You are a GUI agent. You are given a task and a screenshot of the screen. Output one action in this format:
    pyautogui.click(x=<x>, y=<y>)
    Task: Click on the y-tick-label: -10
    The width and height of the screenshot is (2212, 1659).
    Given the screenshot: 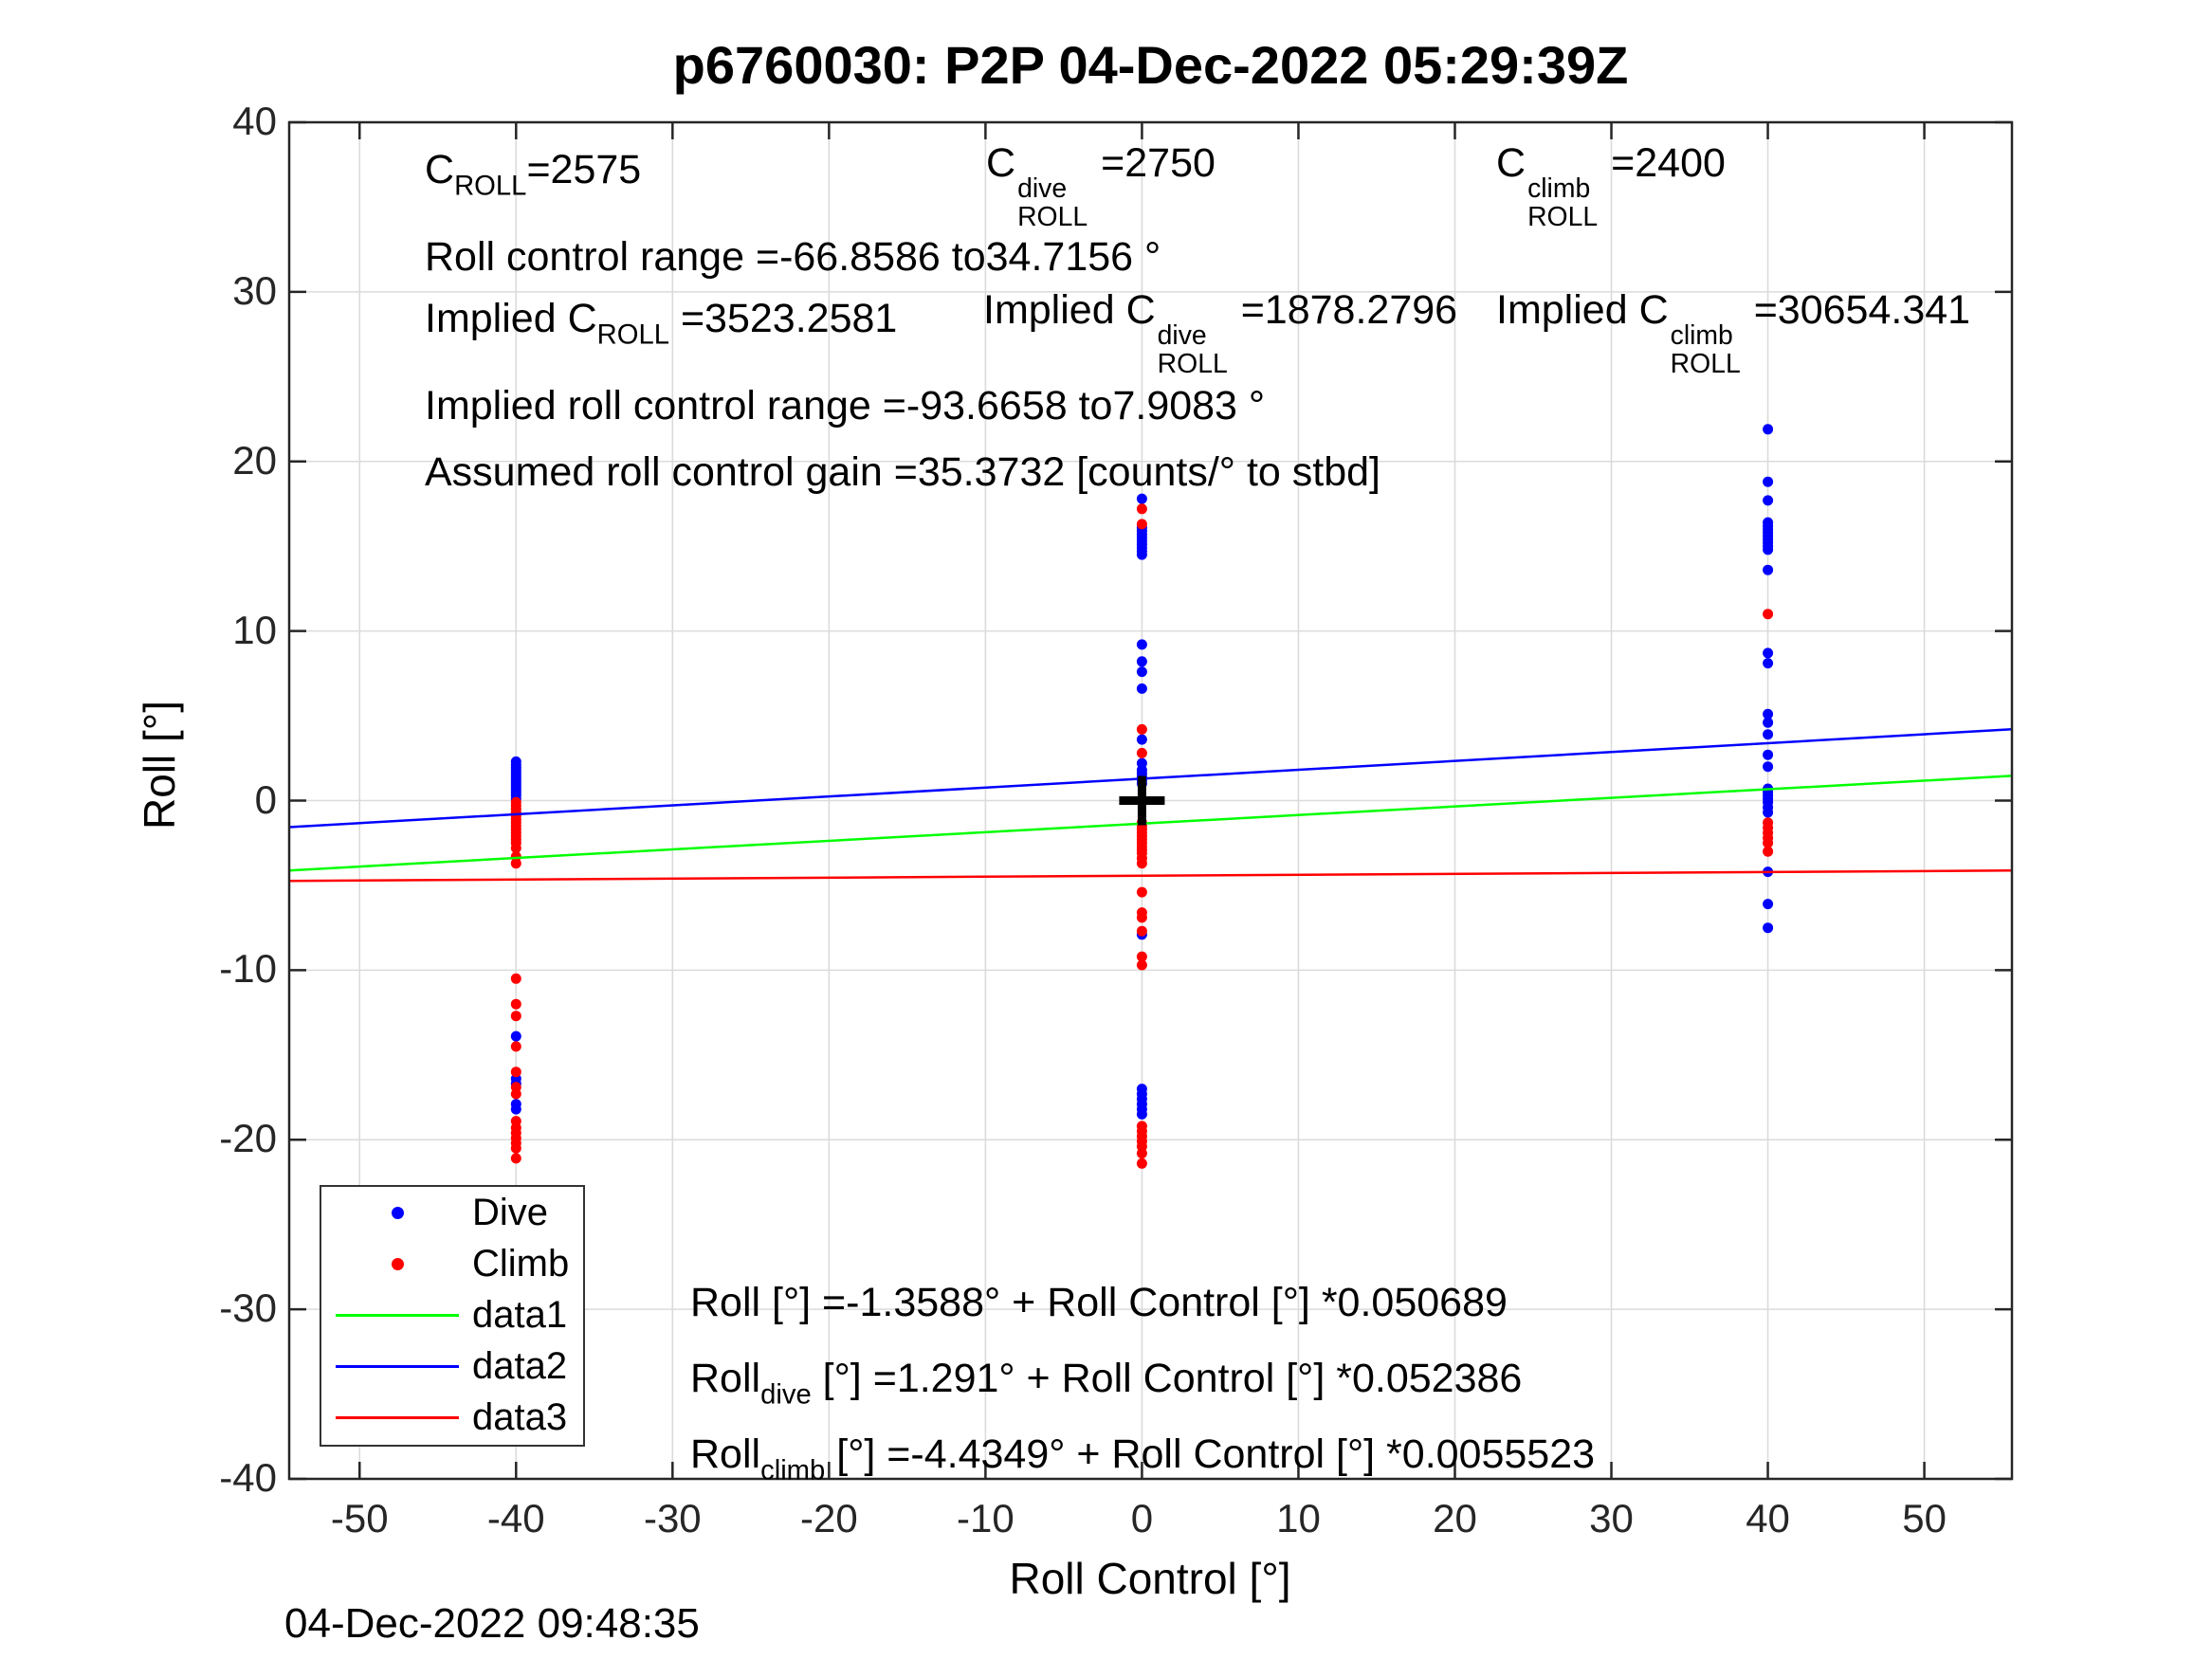 What is the action you would take?
    pyautogui.click(x=248, y=969)
    